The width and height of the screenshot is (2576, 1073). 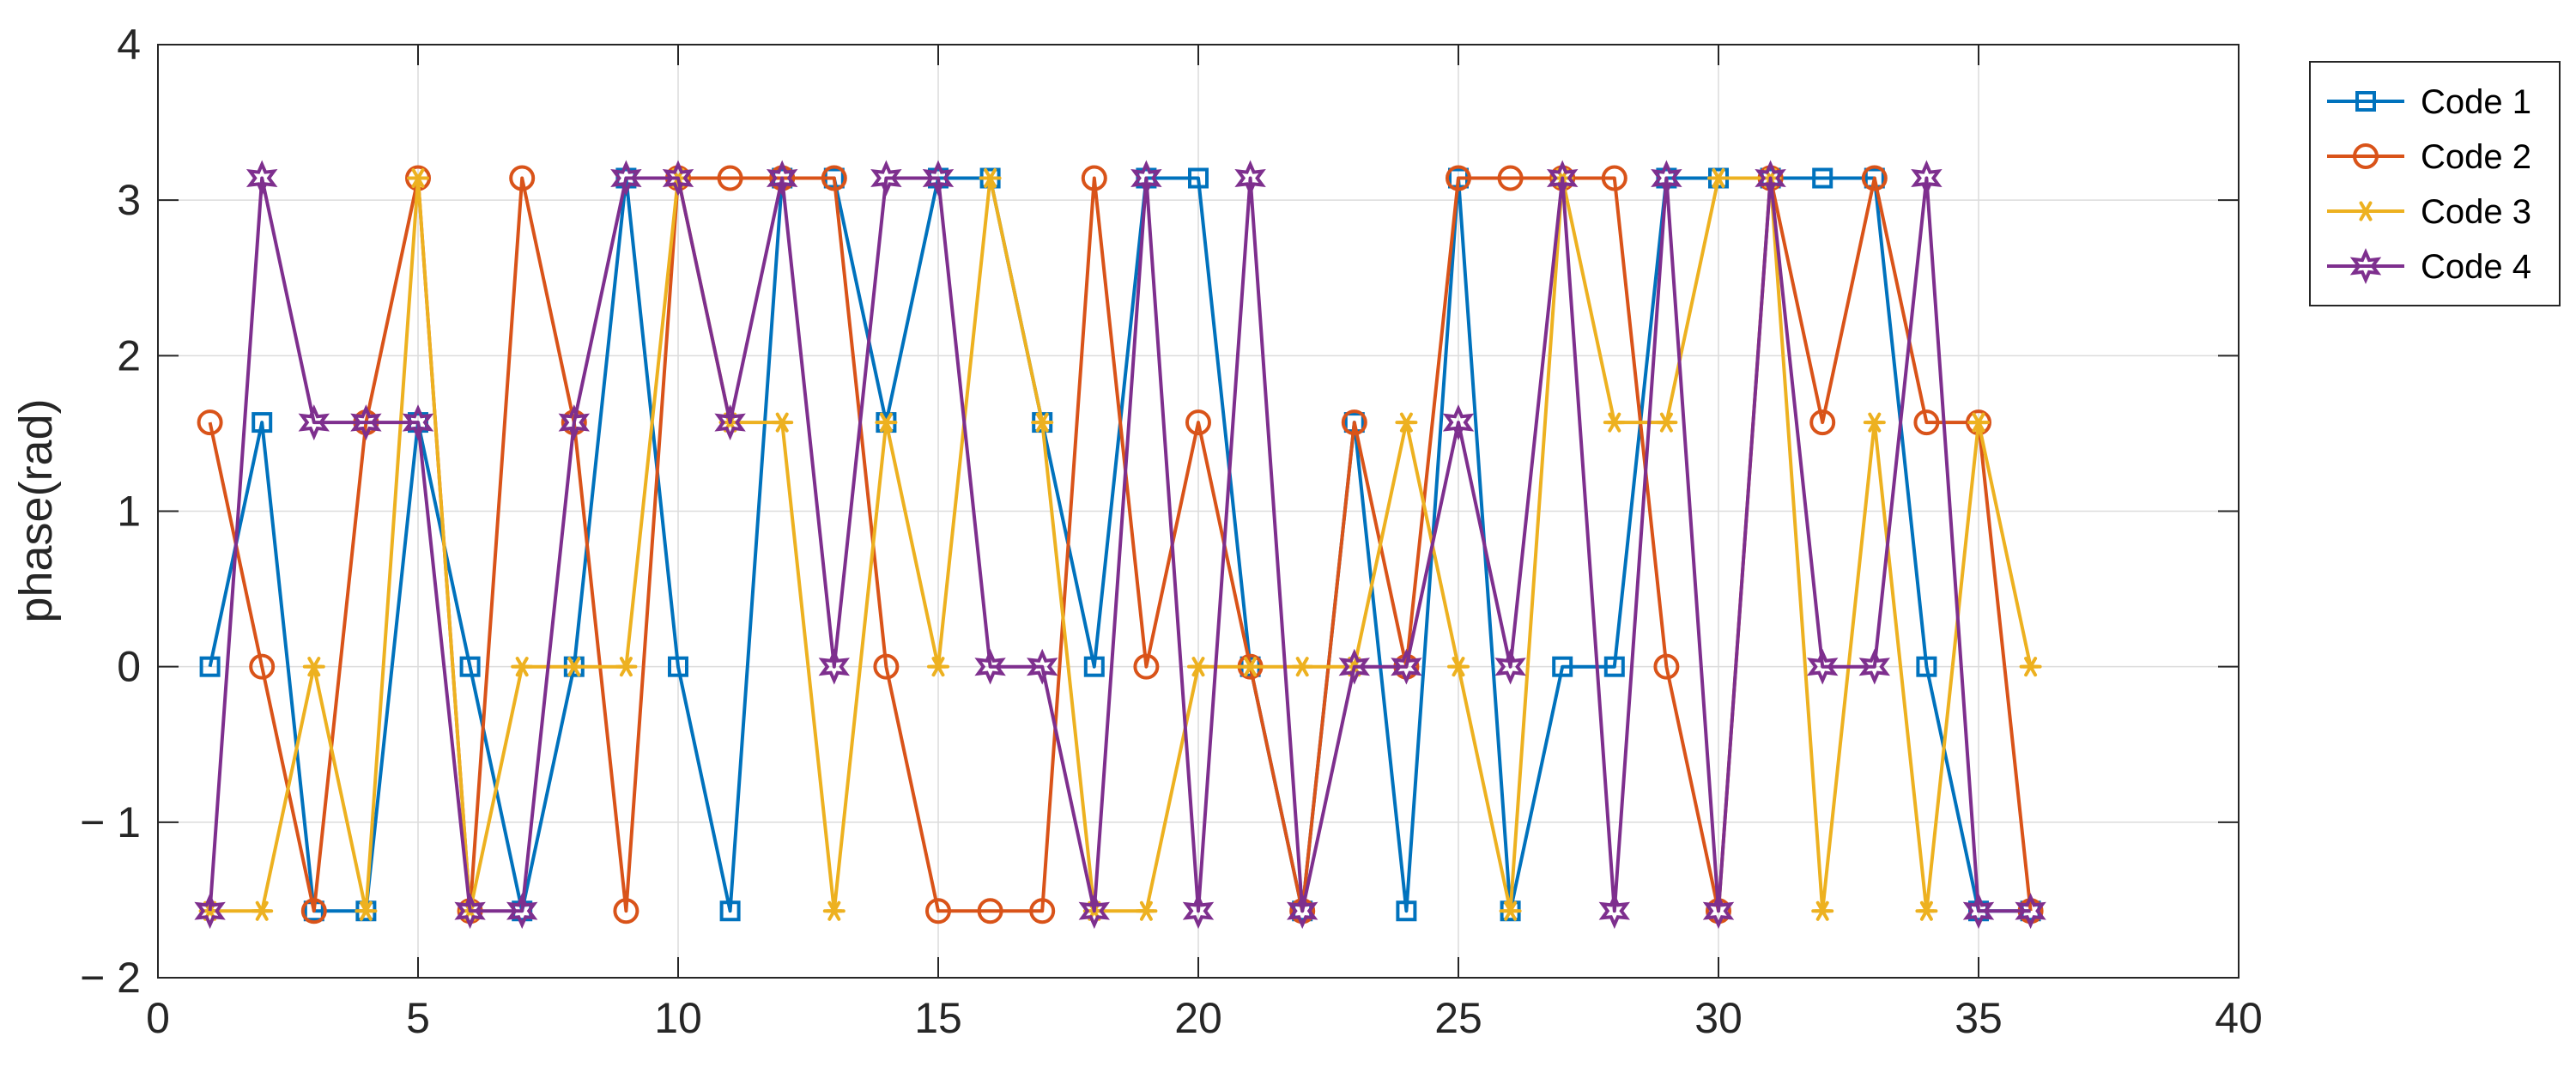 What do you see at coordinates (2239, 1018) in the screenshot?
I see `x-tick-label: 40` at bounding box center [2239, 1018].